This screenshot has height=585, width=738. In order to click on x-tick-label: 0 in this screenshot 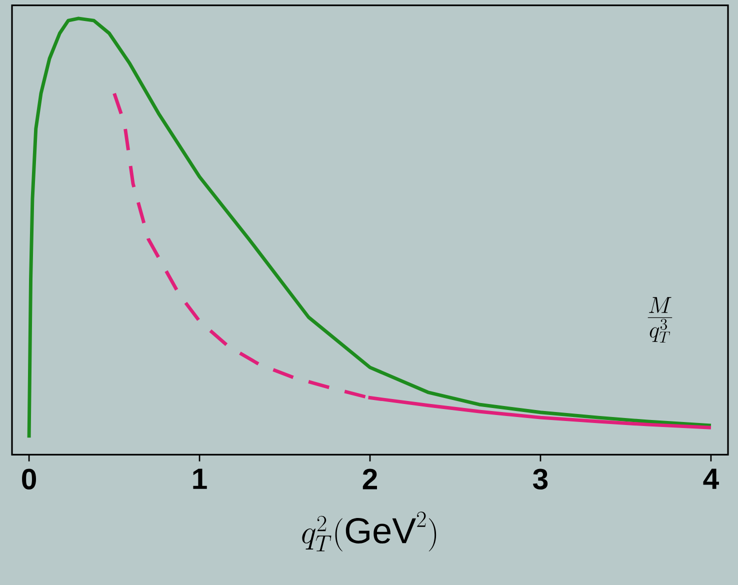, I will do `click(29, 479)`.